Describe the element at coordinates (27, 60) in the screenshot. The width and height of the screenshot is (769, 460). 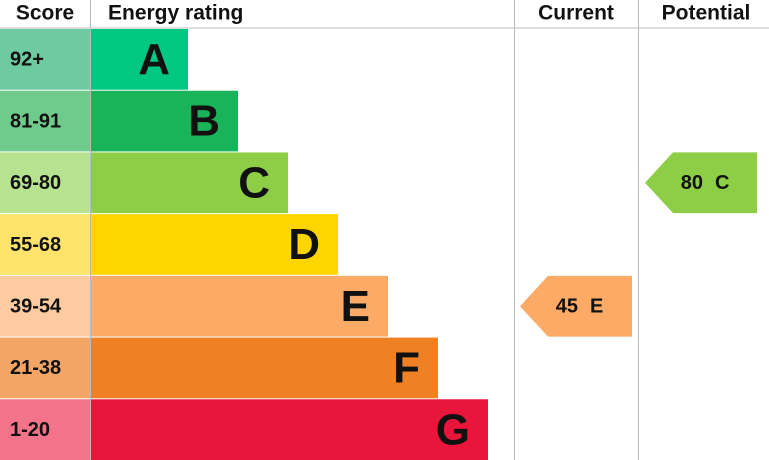
I see `score-label: 92+` at that location.